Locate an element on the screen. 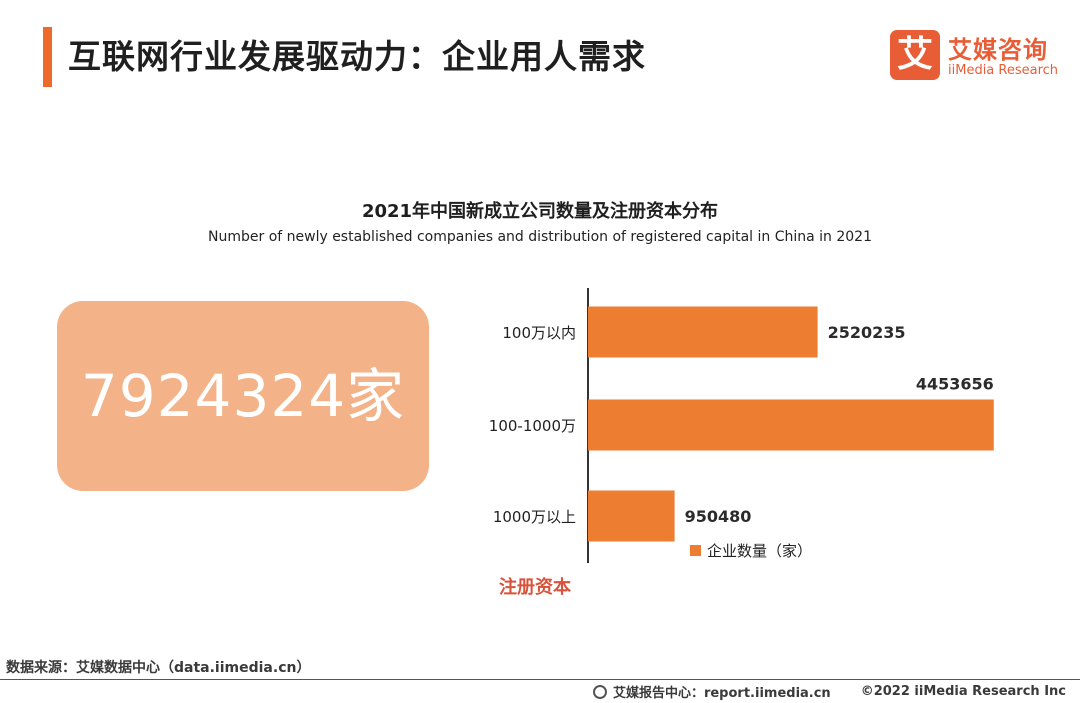  report-link: 艾媒报告中心：report.iimedia.cn is located at coordinates (721, 693).